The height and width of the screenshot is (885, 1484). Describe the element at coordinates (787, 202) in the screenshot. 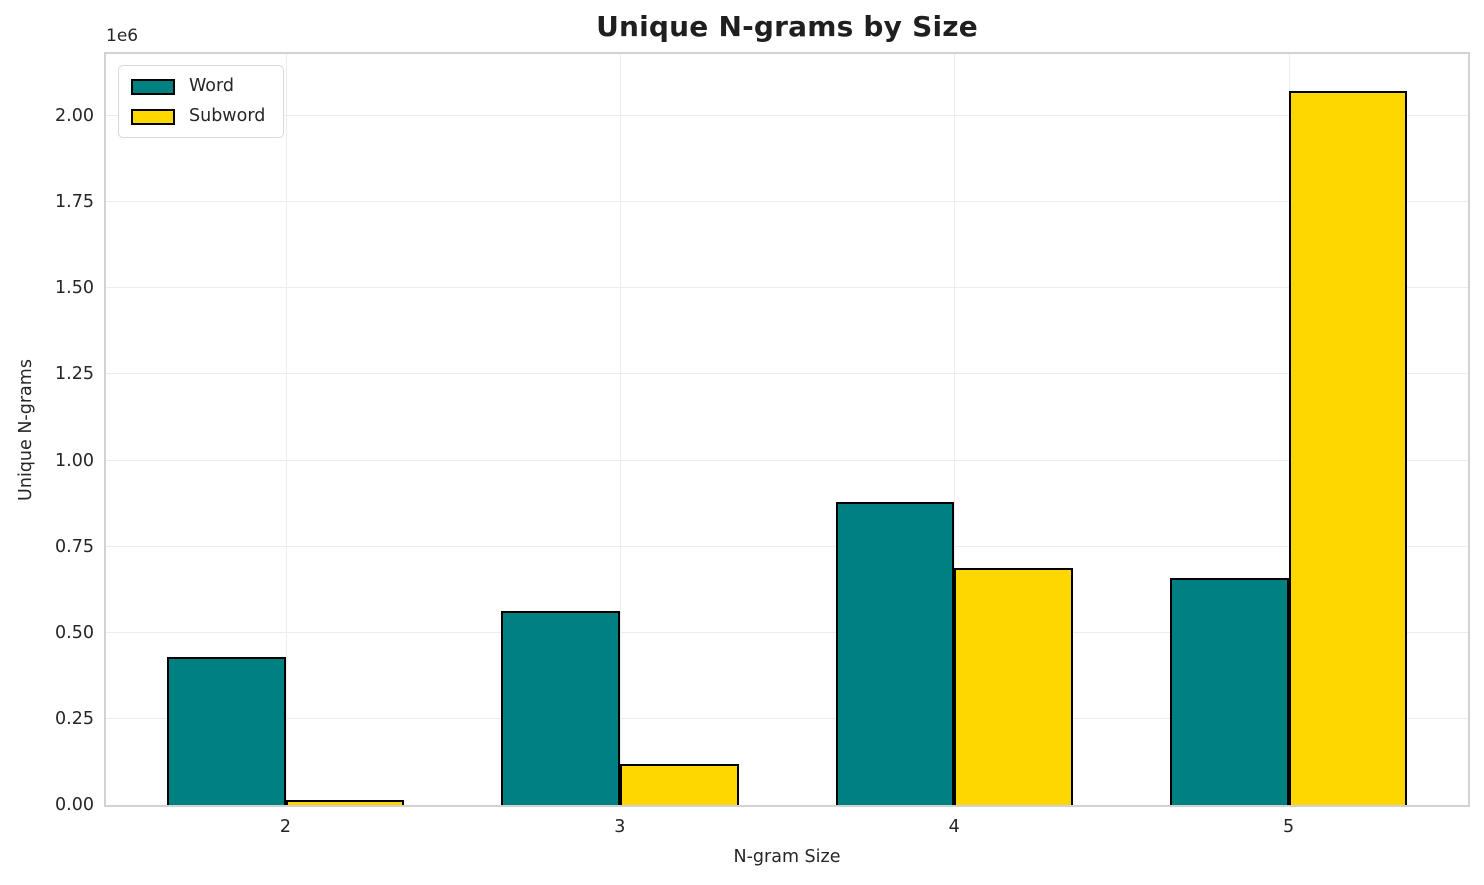

I see `y-gridline-1.75` at that location.